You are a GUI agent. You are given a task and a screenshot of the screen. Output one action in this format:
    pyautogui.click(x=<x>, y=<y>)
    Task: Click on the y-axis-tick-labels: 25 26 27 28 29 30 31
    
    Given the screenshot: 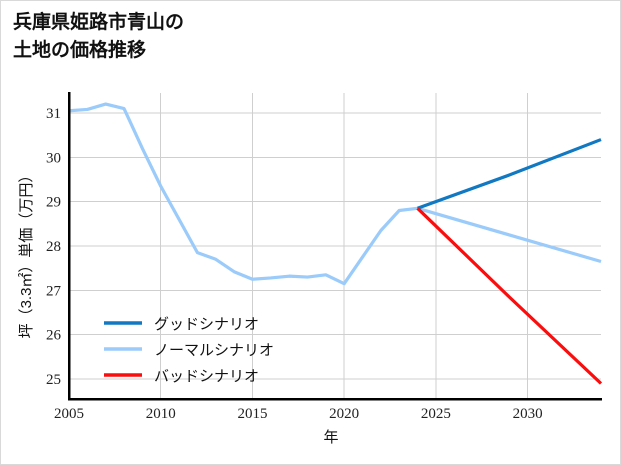 What is the action you would take?
    pyautogui.click(x=54, y=247)
    